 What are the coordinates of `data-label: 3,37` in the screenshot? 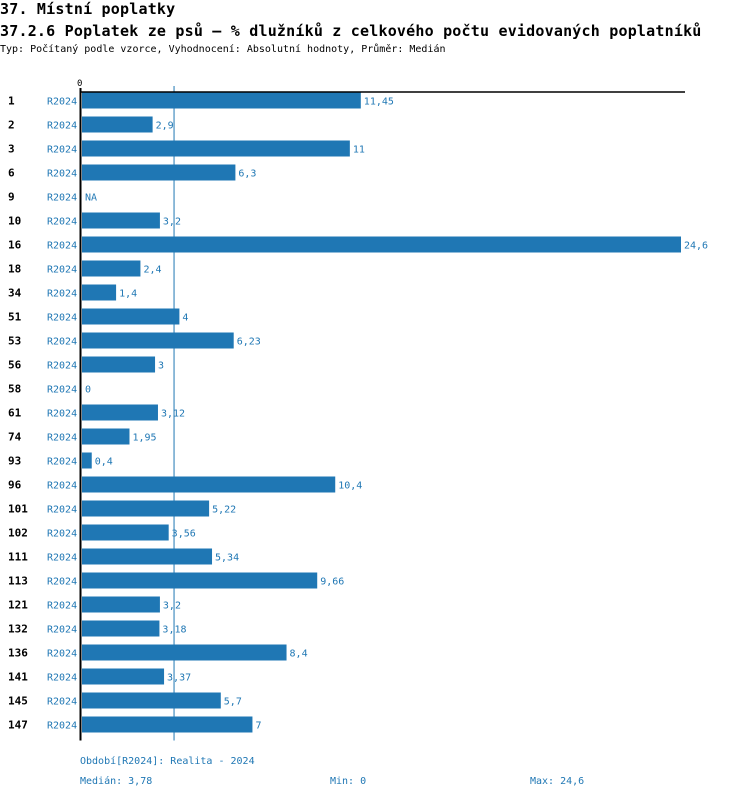 It's located at (179, 678).